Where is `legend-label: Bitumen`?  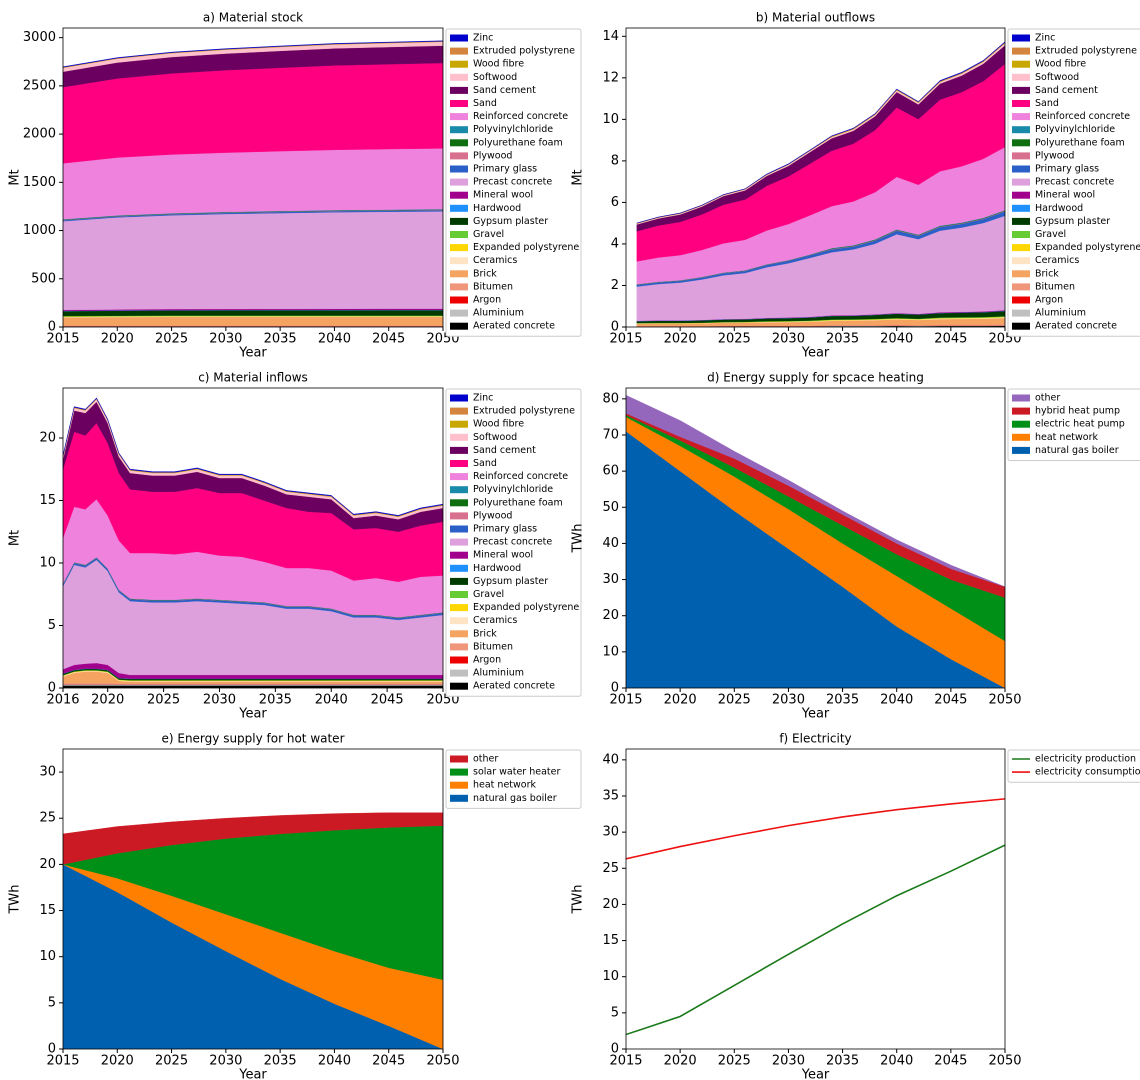 legend-label: Bitumen is located at coordinates (1055, 286).